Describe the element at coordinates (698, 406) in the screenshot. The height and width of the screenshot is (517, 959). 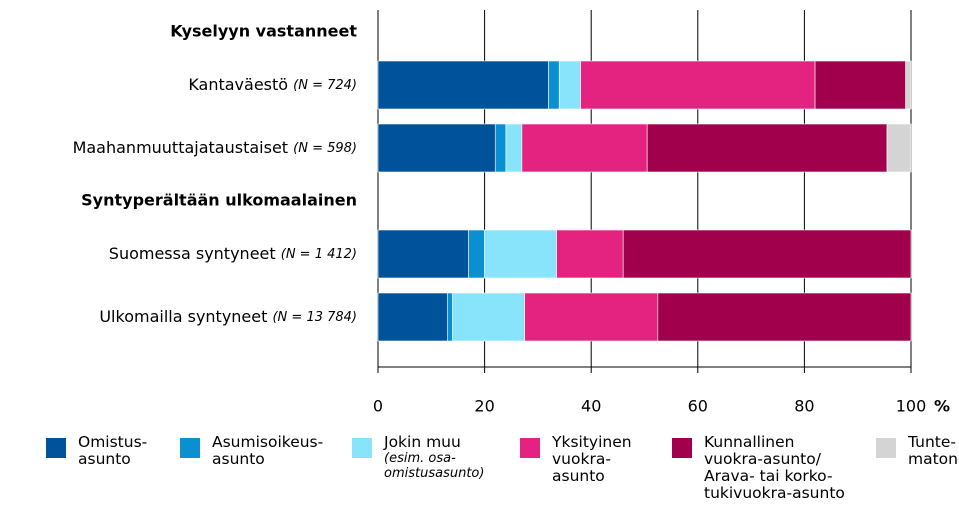
I see `x-tick-label: 60` at that location.